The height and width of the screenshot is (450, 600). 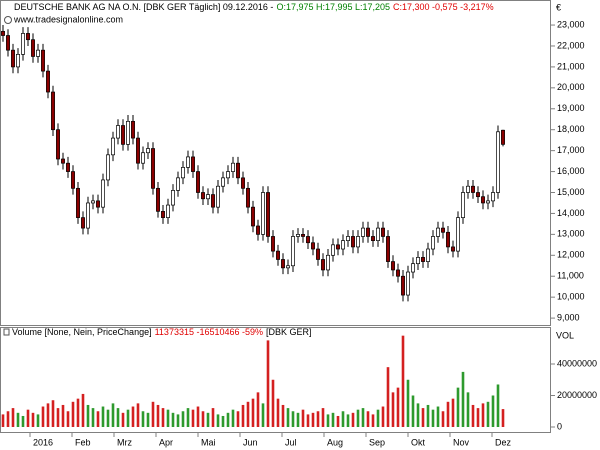 What do you see at coordinates (571, 108) in the screenshot?
I see `y-tick-label: 19,000` at bounding box center [571, 108].